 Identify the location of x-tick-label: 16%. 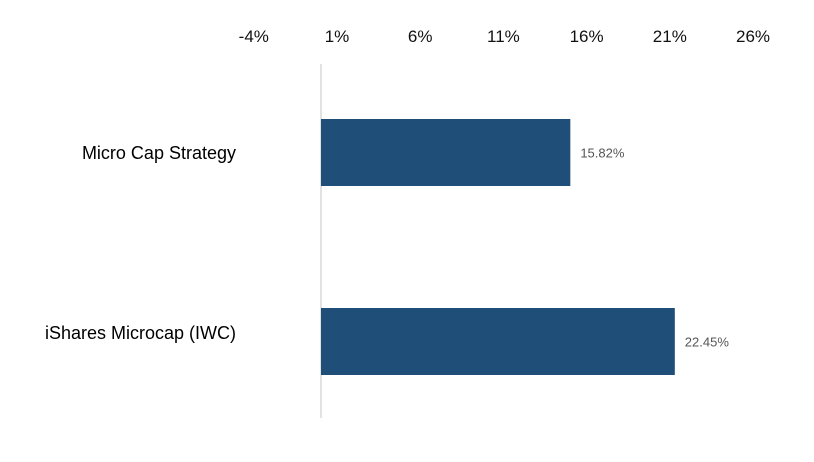
(587, 36).